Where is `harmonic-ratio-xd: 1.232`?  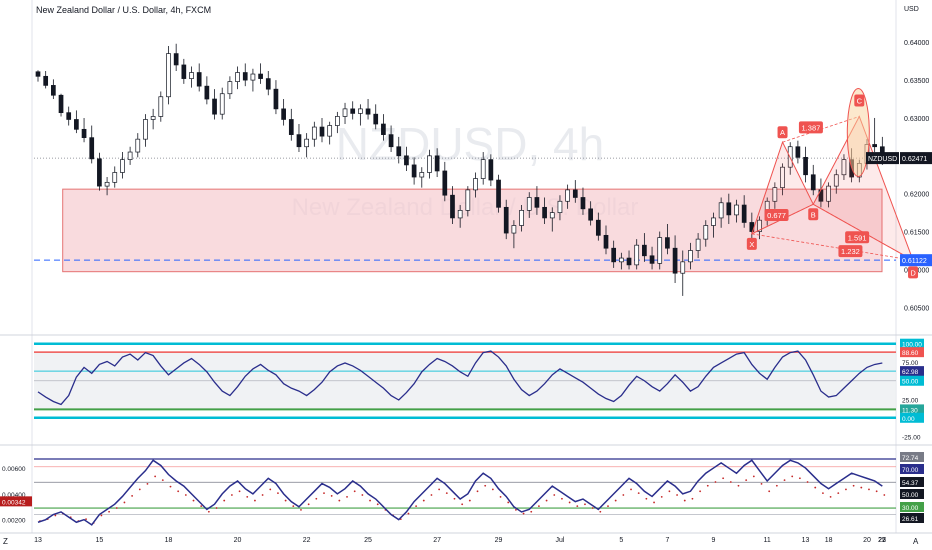
harmonic-ratio-xd: 1.232 is located at coordinates (850, 251).